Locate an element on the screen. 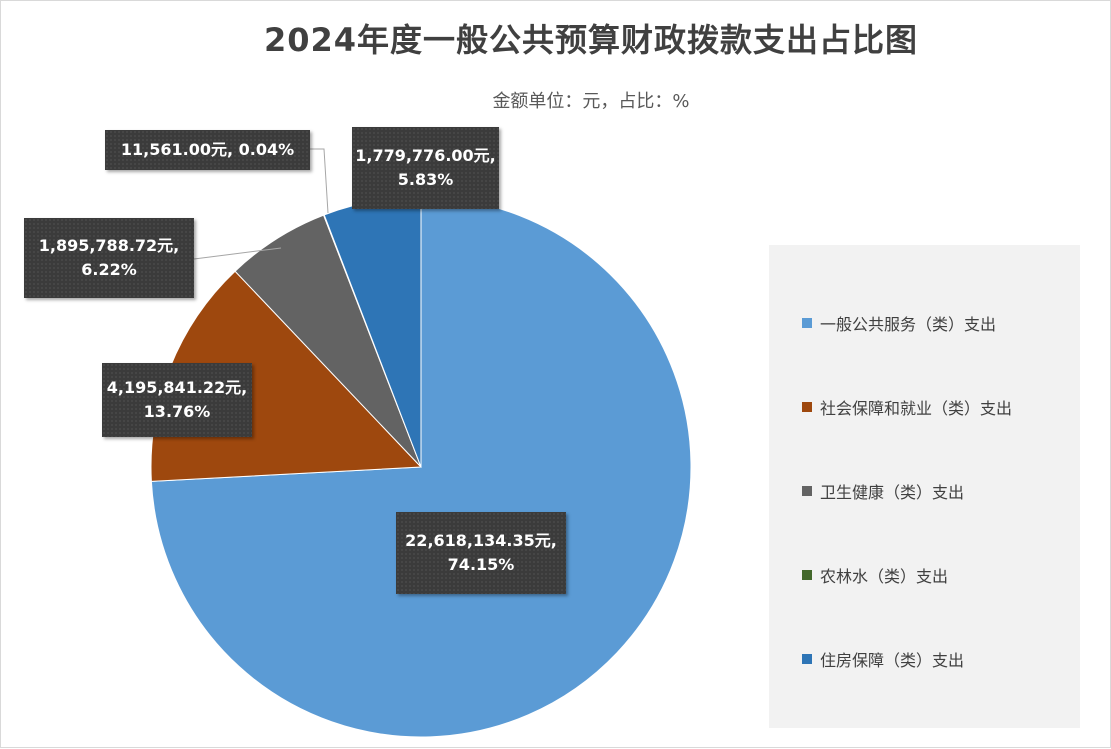  legend-item: 一般公共服务（类）支出 is located at coordinates (899, 323).